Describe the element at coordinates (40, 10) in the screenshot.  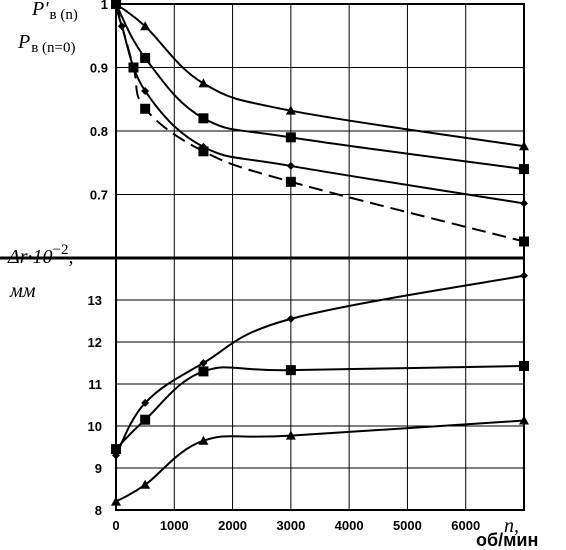
I see `top-ylabel-1-main: P'` at that location.